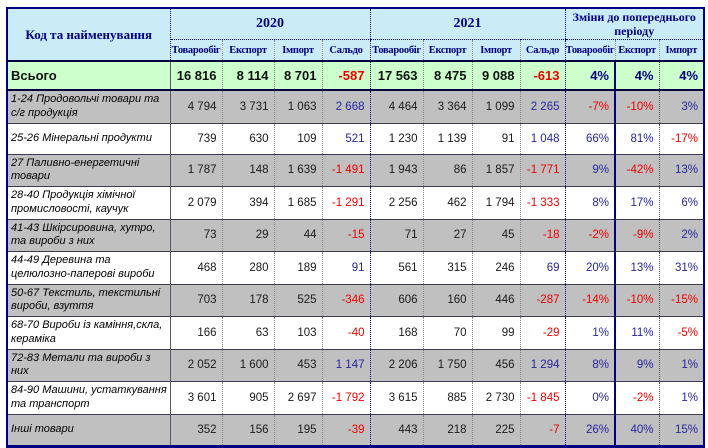 This screenshot has width=708, height=448. Describe the element at coordinates (447, 300) in the screenshot. I see `cell: 160` at that location.